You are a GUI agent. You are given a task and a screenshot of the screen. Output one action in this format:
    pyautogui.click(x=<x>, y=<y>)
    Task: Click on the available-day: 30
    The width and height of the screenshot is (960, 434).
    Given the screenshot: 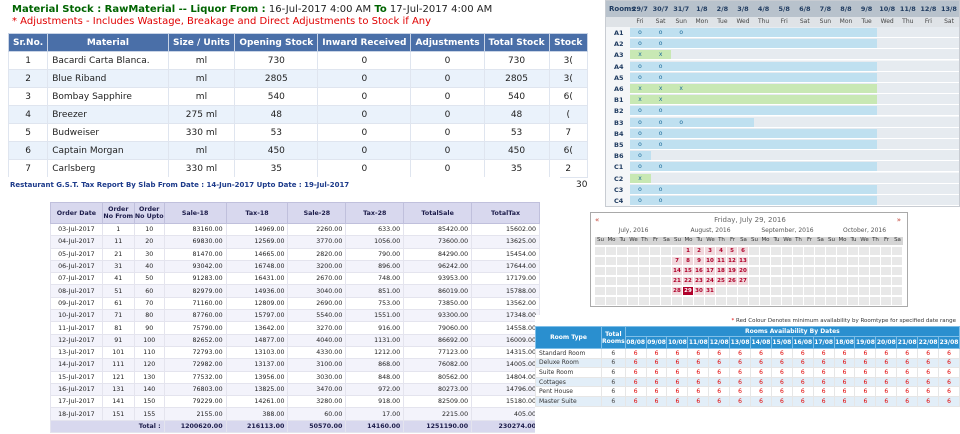 What is the action you would take?
    pyautogui.click(x=699, y=291)
    